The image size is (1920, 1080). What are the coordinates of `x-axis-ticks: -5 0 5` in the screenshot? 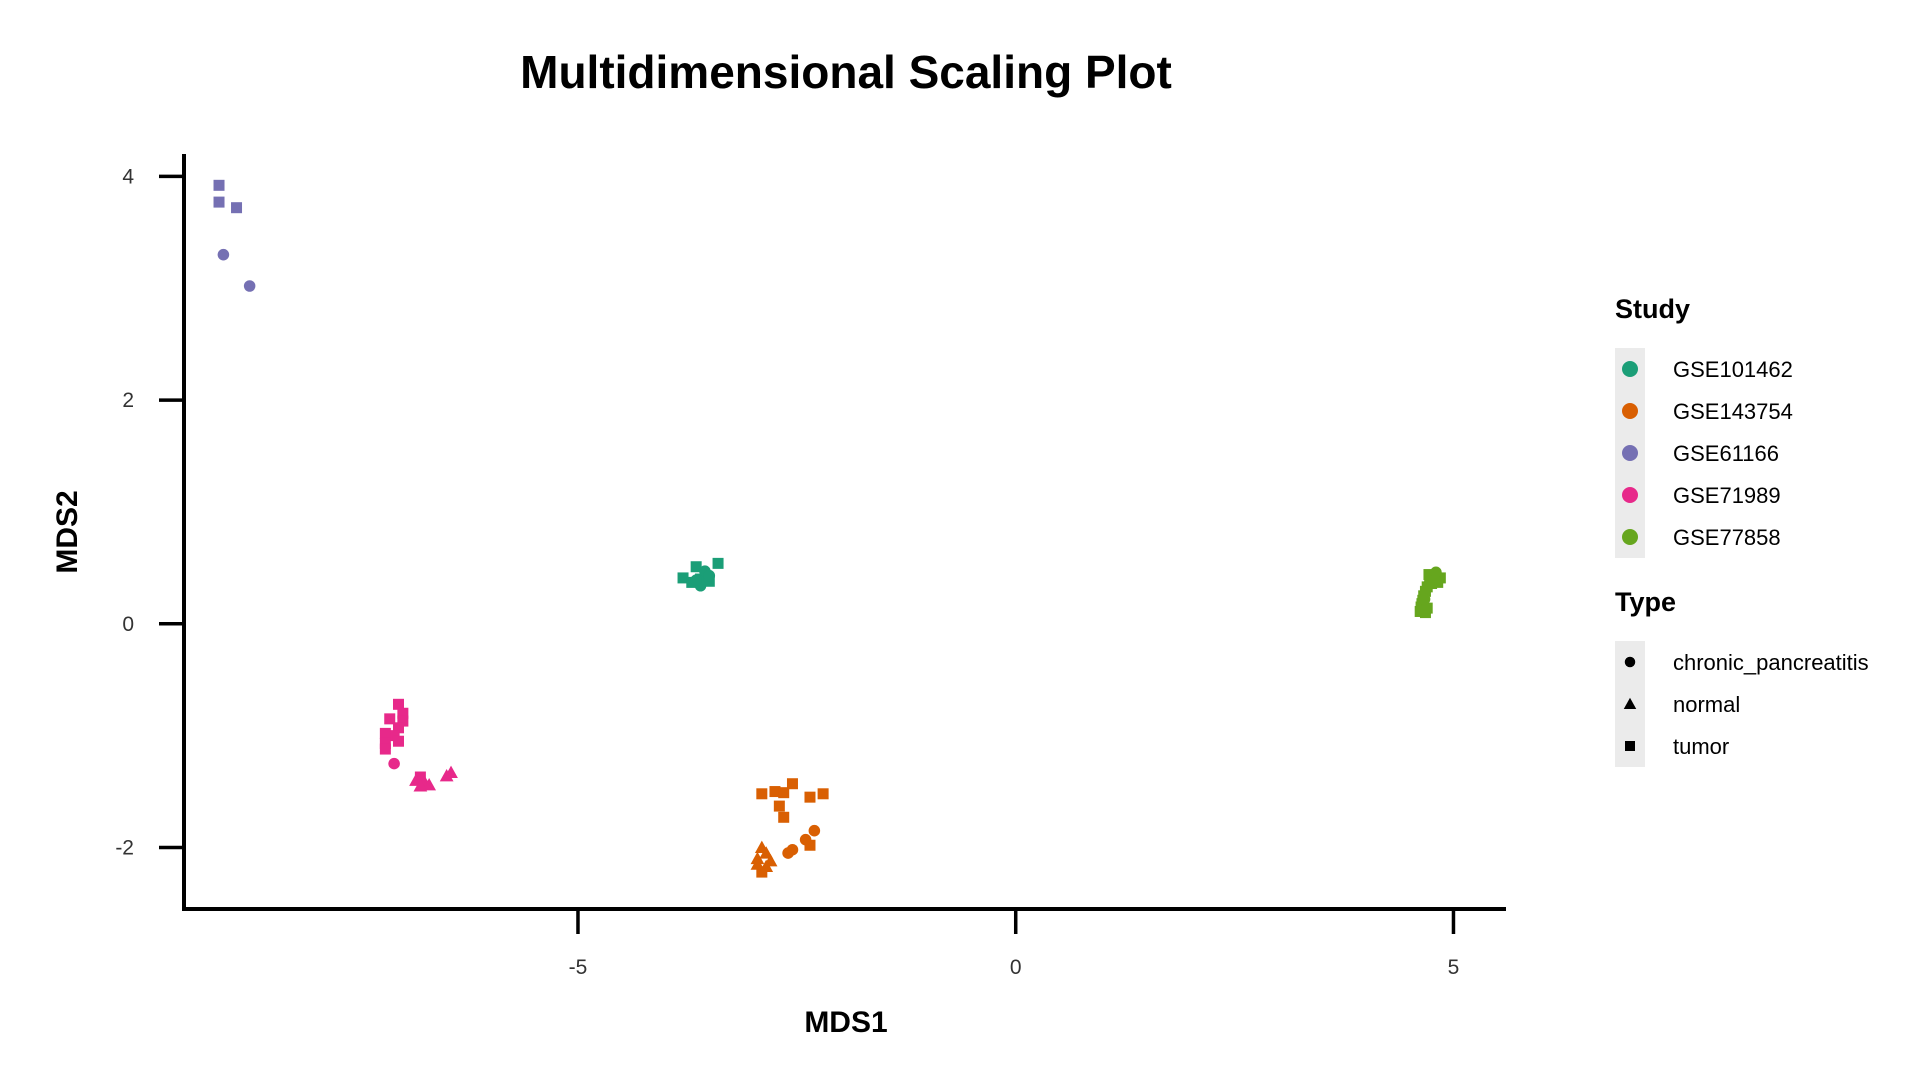 It's located at (1014, 944).